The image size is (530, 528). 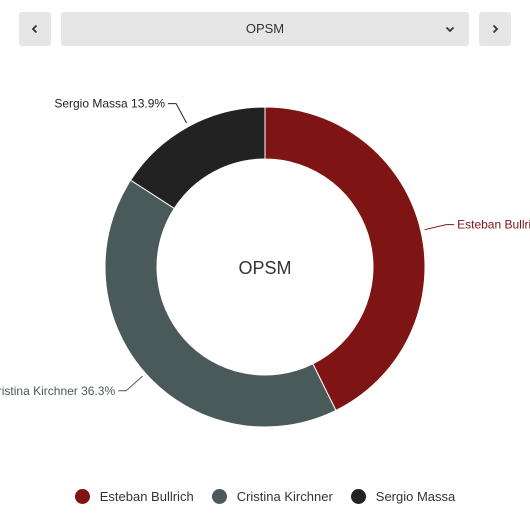 I want to click on callout-line-cristina-kirchner, so click(x=130, y=383).